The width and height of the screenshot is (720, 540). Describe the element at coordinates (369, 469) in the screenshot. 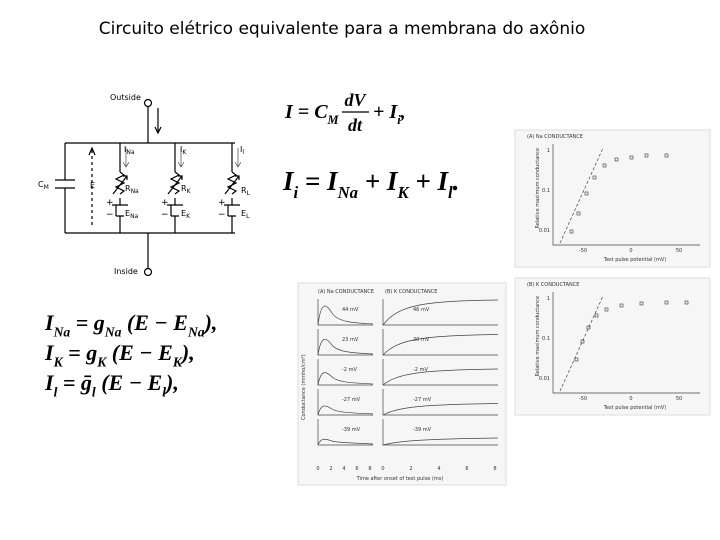

I see `label: 8` at that location.